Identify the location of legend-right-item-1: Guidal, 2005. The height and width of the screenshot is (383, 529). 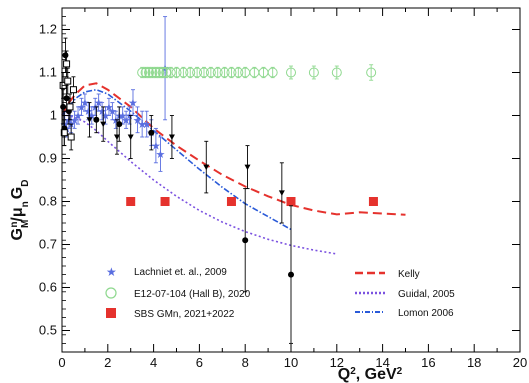
(405, 294).